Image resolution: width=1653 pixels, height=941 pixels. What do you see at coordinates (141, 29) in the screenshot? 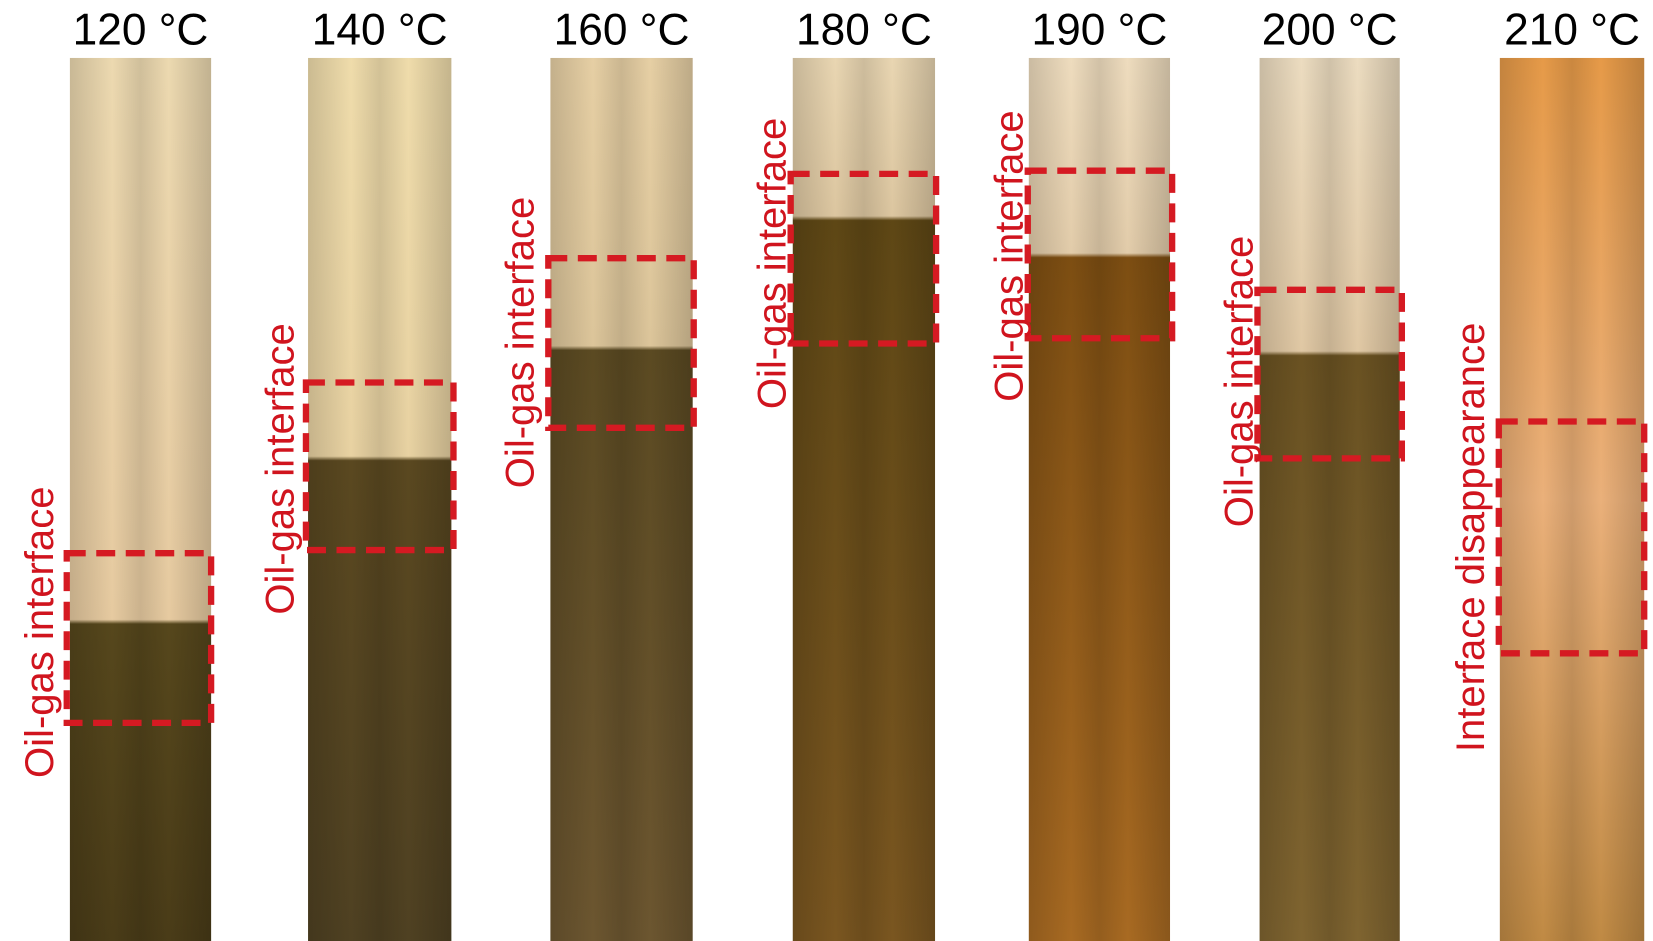
I see `panel-title: 120 °C` at bounding box center [141, 29].